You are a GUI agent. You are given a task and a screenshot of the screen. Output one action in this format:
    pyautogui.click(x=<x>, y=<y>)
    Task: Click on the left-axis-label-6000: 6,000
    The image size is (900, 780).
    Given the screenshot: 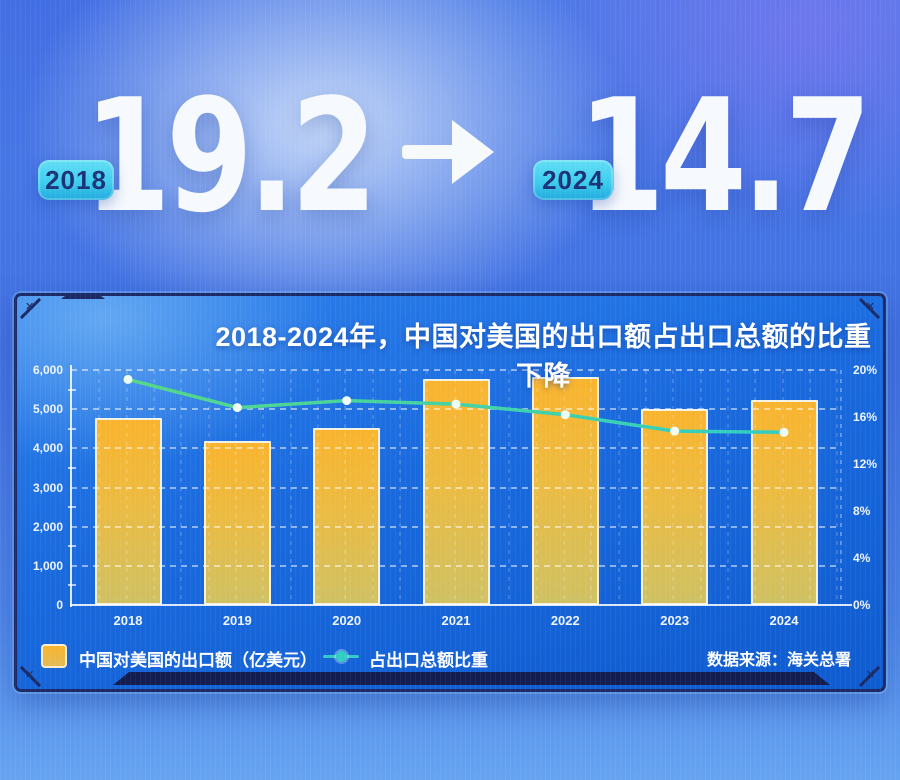 What is the action you would take?
    pyautogui.click(x=47, y=370)
    